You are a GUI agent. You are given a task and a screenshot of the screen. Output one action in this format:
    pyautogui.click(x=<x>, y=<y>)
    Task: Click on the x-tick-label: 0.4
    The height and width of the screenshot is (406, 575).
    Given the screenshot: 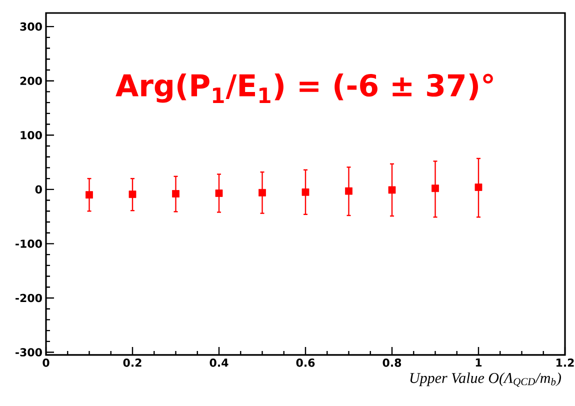 What is the action you would take?
    pyautogui.click(x=219, y=362)
    